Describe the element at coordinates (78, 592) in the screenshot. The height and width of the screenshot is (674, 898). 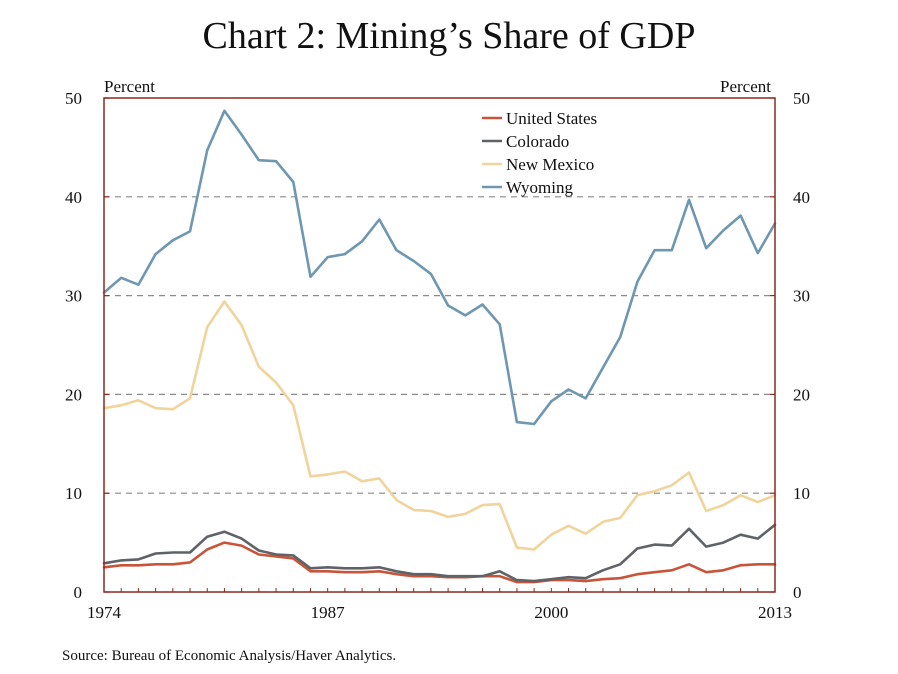
I see `y-tick-left-0: 0` at that location.